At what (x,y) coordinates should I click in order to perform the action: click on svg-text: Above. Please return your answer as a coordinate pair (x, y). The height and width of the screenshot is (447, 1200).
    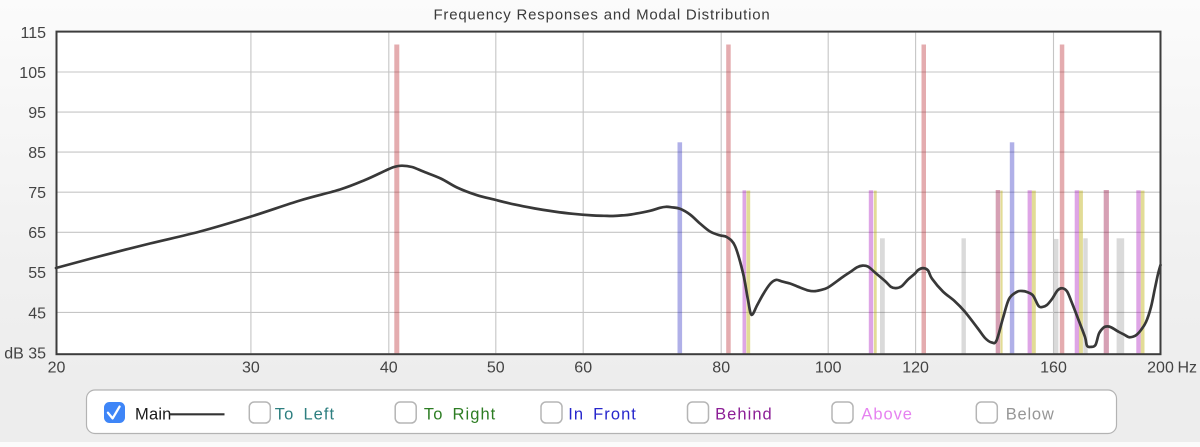
    Looking at the image, I should click on (887, 414).